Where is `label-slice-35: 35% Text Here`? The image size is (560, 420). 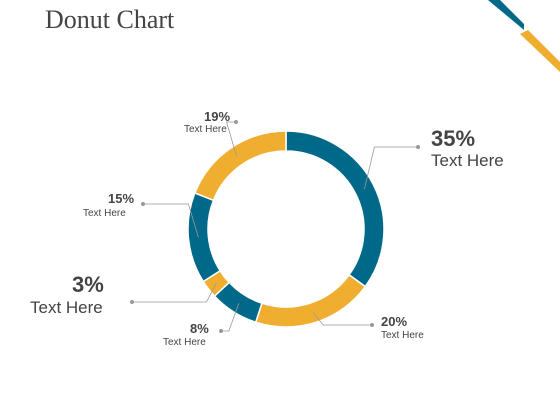 label-slice-35: 35% Text Here is located at coordinates (467, 148).